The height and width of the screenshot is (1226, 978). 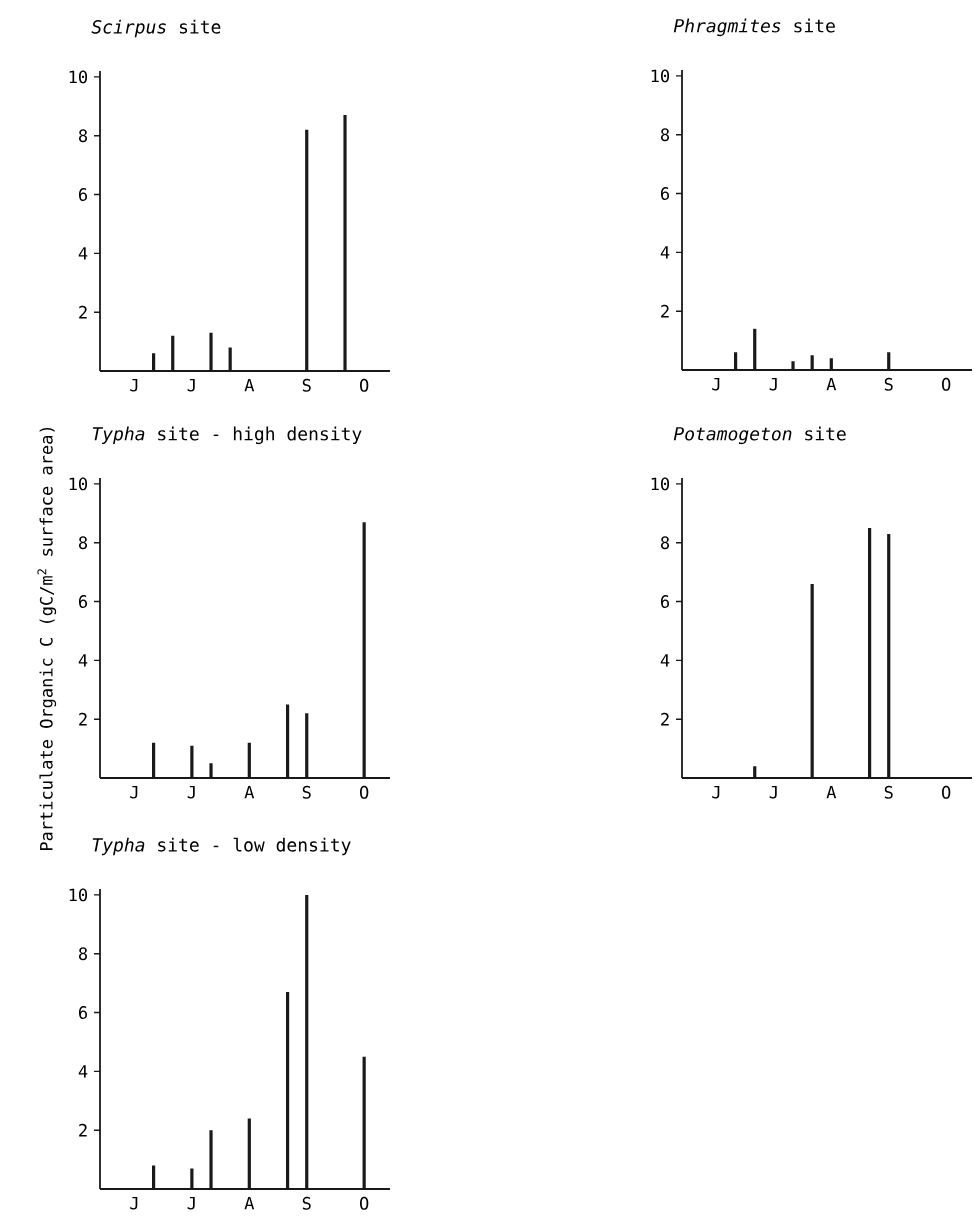 I want to click on chart-title: Phragmites site, so click(x=754, y=27).